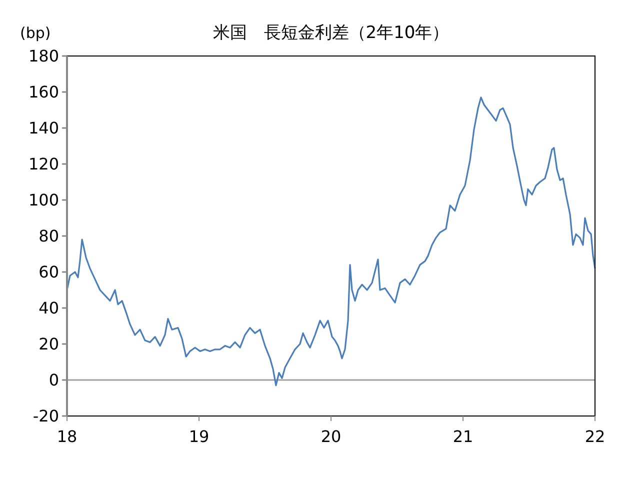  I want to click on x-tick-label: 19, so click(199, 436).